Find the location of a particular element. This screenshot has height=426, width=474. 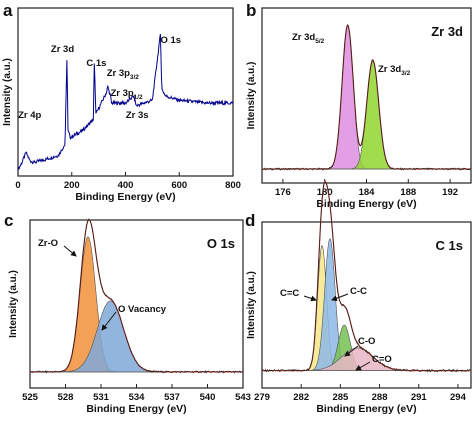

panel-letter-d: d is located at coordinates (250, 220).